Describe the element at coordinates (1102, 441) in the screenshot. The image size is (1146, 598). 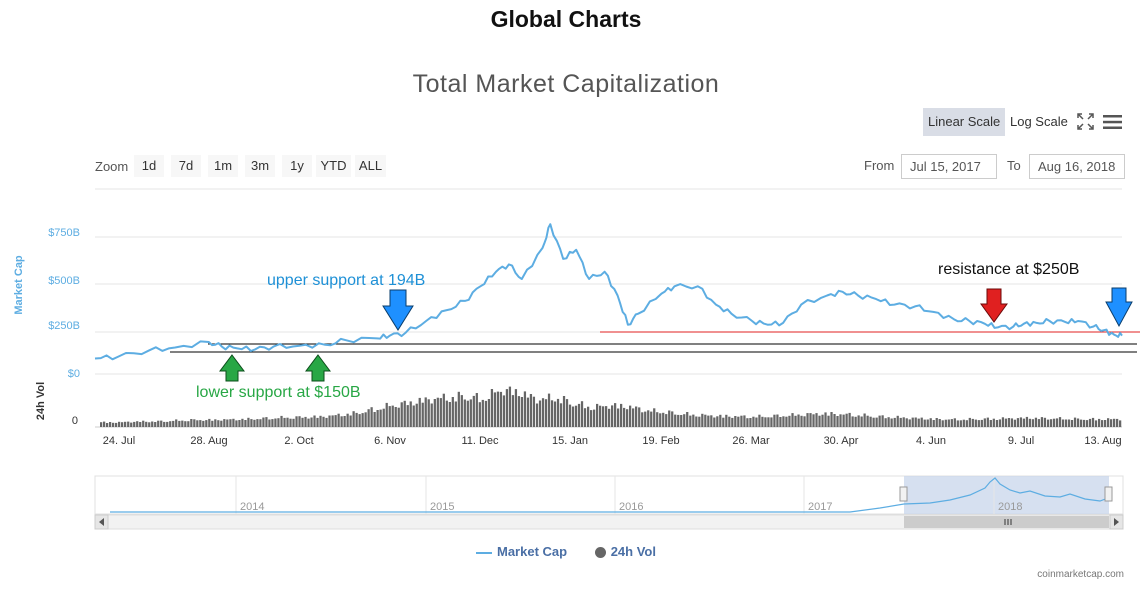
I see `x-tick-label: 13. Aug` at that location.